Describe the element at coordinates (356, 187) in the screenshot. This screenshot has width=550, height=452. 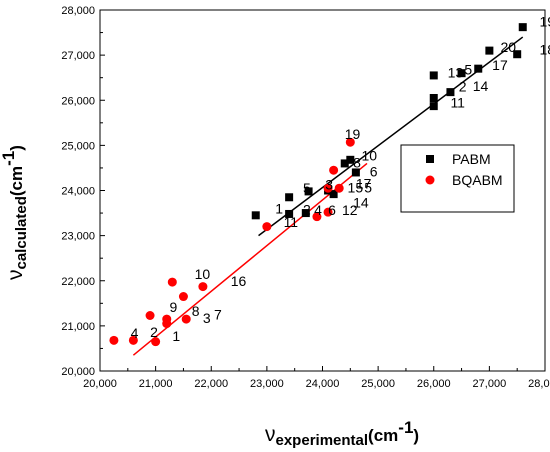
I see `point-number-label: 15` at that location.